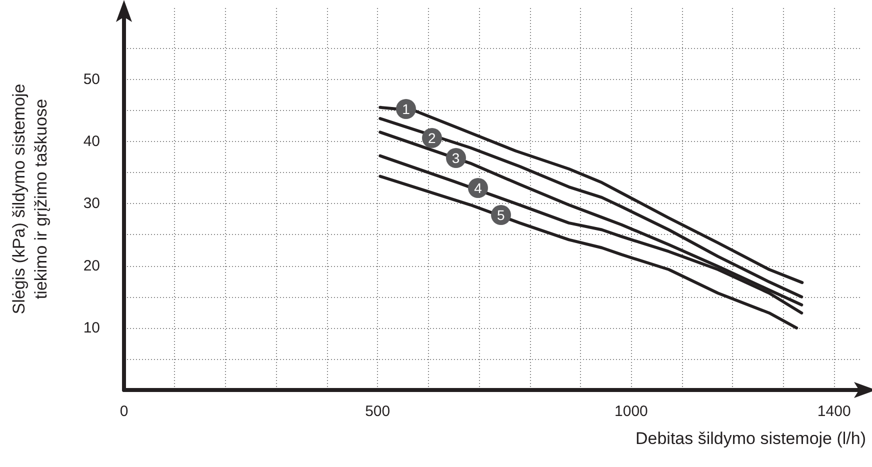 The width and height of the screenshot is (872, 467). I want to click on x-tick-label: 0, so click(124, 411).